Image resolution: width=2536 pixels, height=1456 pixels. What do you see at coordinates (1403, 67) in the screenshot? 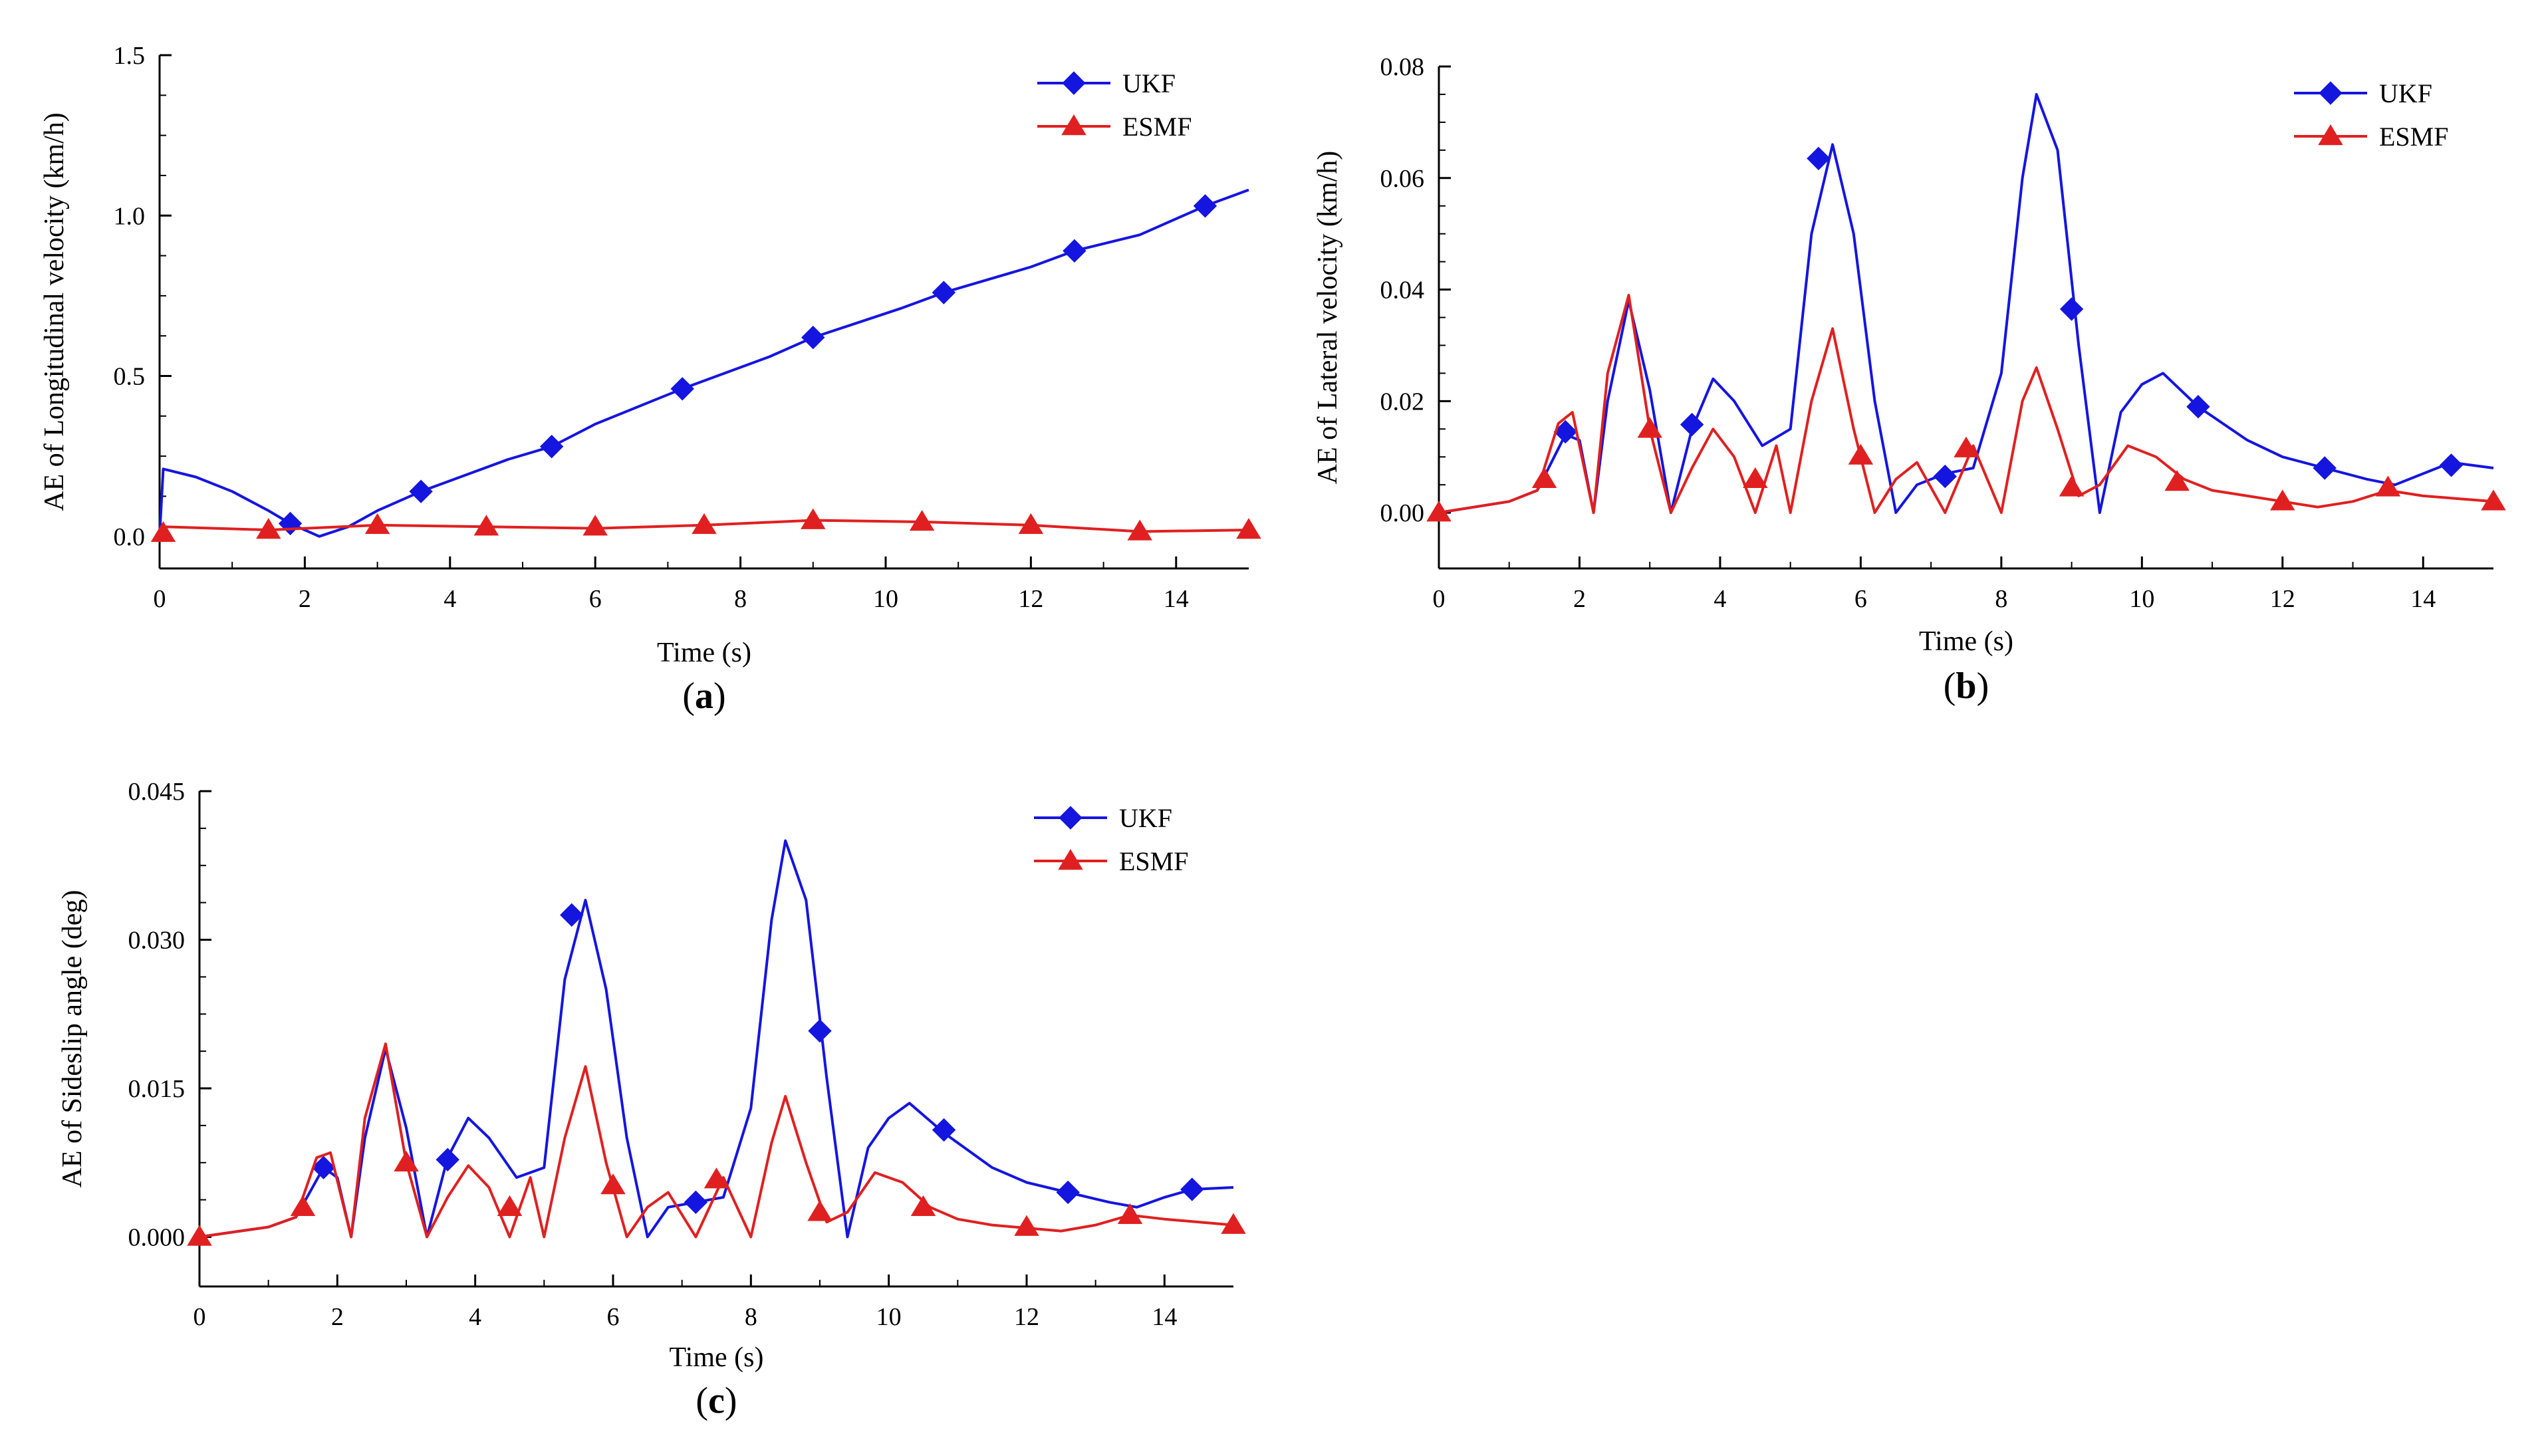
I see `y-tick-label: 0.08` at bounding box center [1403, 67].